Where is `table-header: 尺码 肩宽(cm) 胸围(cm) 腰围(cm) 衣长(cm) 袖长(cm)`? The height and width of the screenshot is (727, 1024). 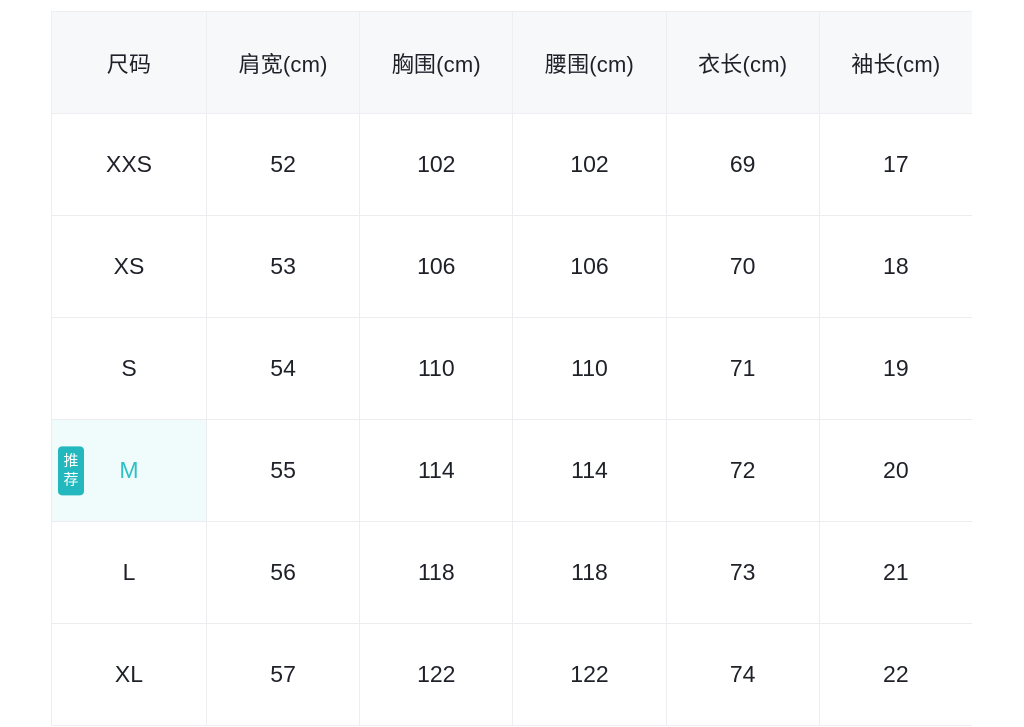 table-header: 尺码 肩宽(cm) 胸围(cm) 腰围(cm) 衣长(cm) 袖长(cm) is located at coordinates (511, 62).